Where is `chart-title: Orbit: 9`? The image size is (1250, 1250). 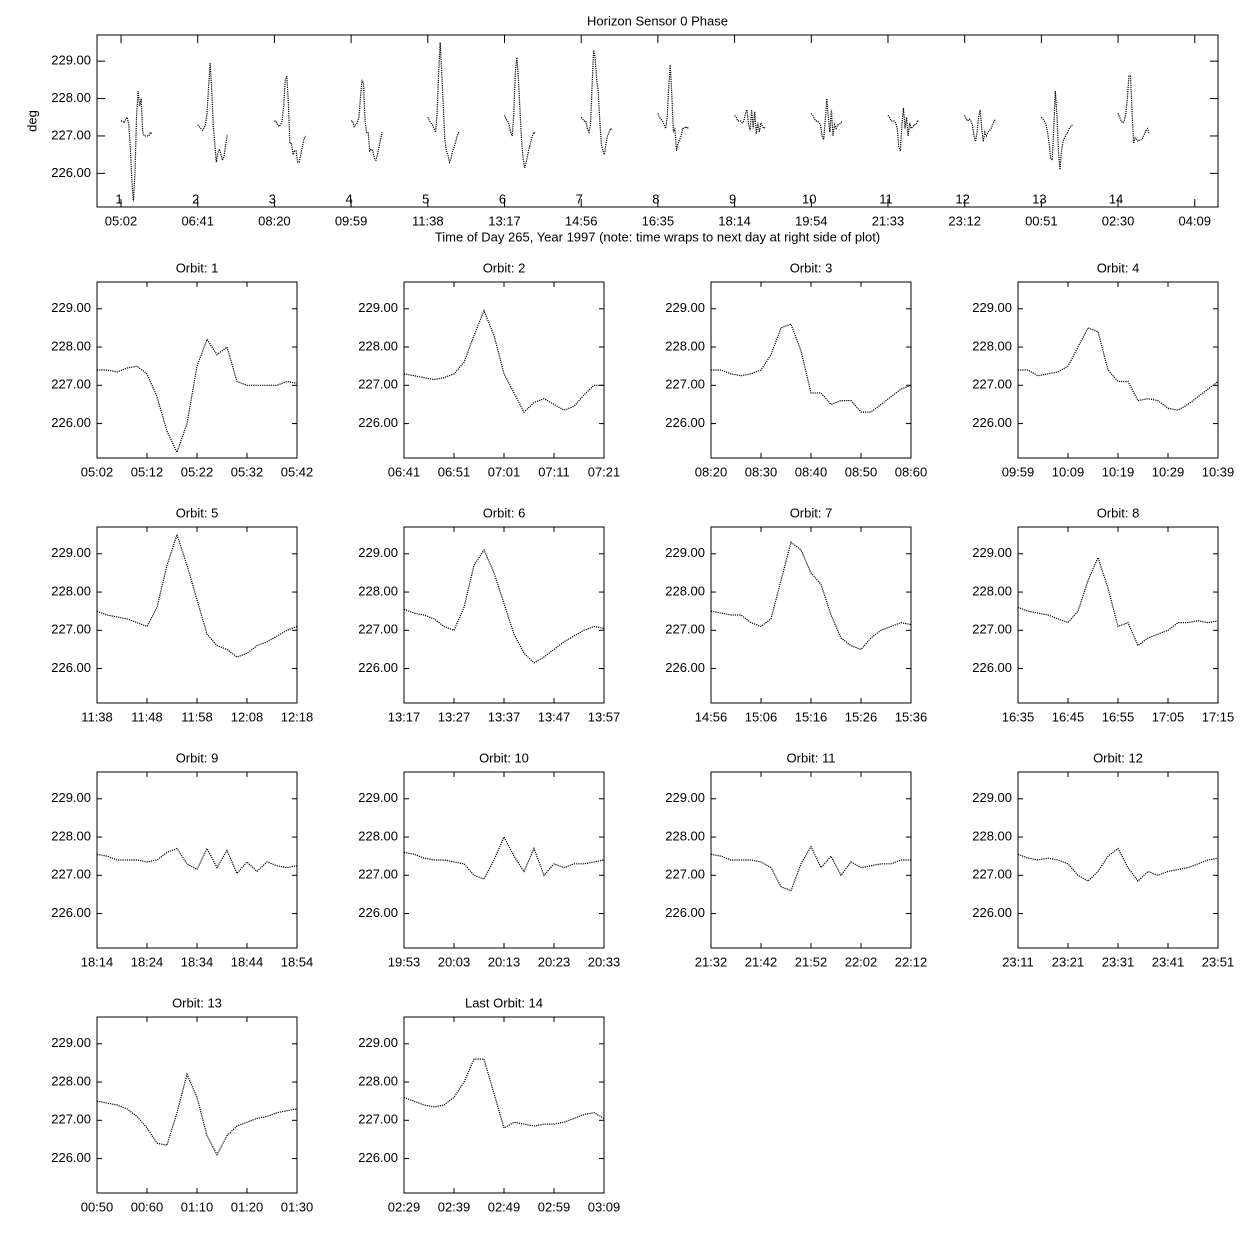 chart-title: Orbit: 9 is located at coordinates (197, 757).